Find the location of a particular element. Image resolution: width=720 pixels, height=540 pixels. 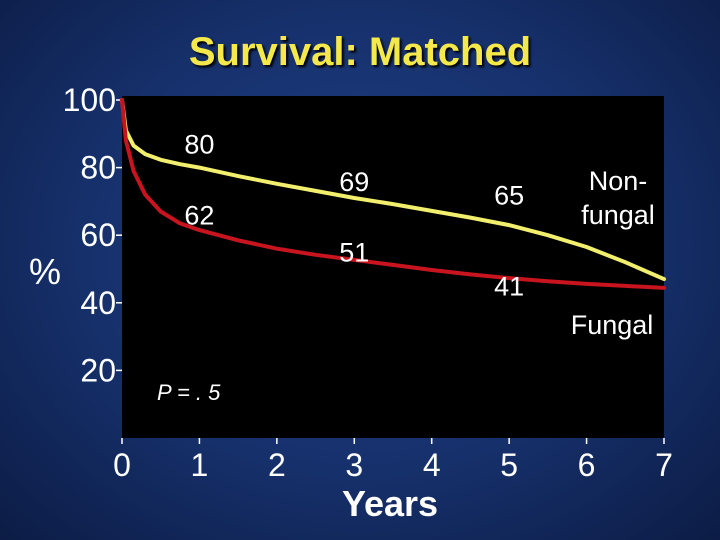

x-tick-label: 7 is located at coordinates (664, 465).